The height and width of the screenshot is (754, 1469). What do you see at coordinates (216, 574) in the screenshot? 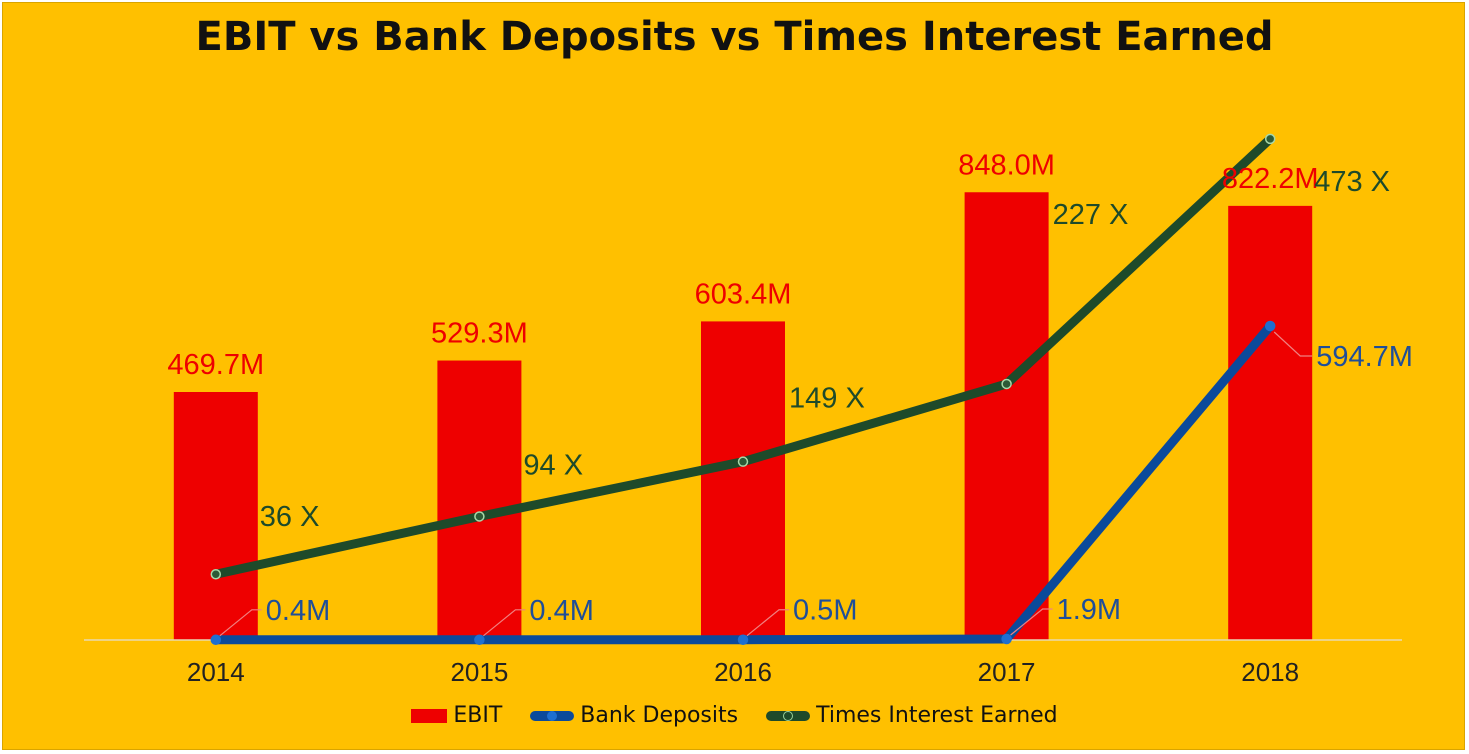
I see `point-times-interest-earned-2014` at bounding box center [216, 574].